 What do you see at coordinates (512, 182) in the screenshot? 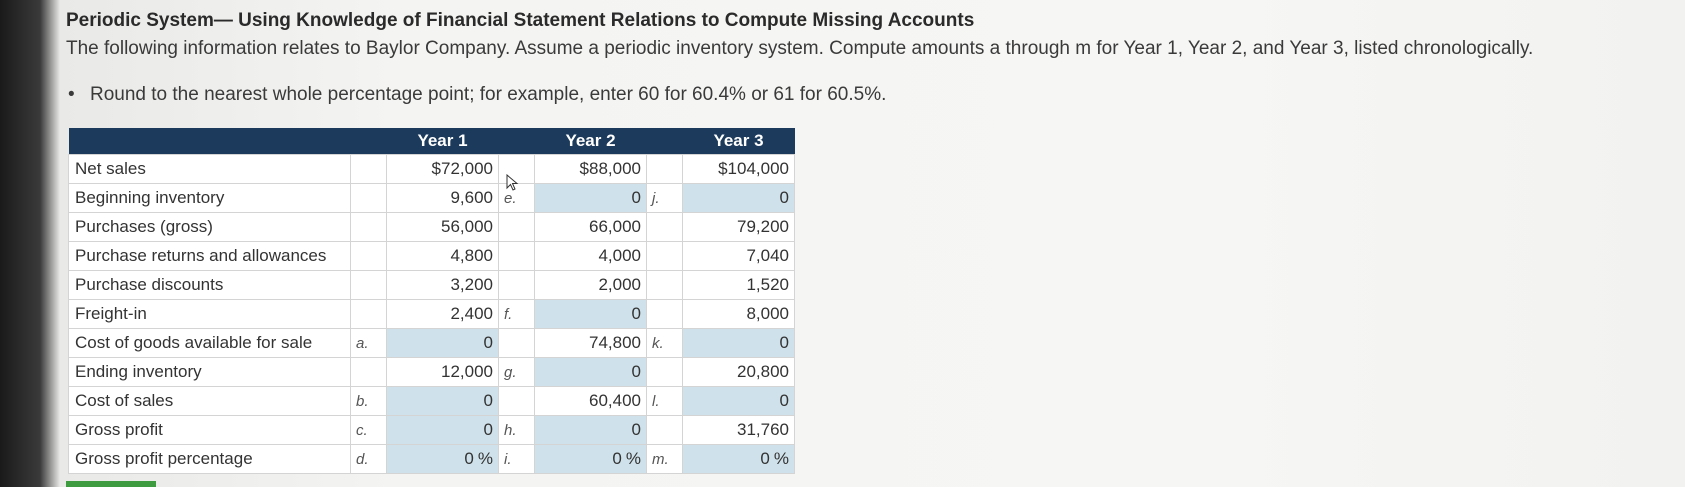
I see `mouse-pointer-icon` at bounding box center [512, 182].